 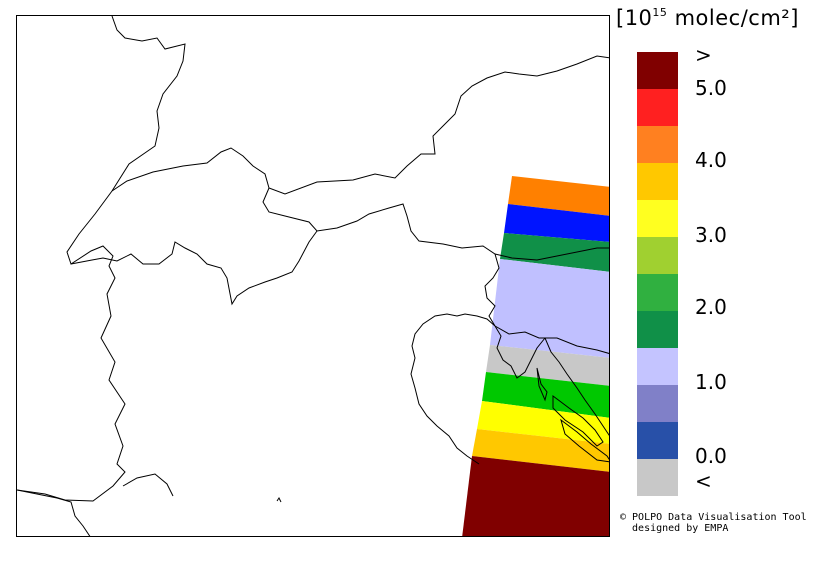 I want to click on colorbar-tick-label: 5.0, so click(x=711, y=88).